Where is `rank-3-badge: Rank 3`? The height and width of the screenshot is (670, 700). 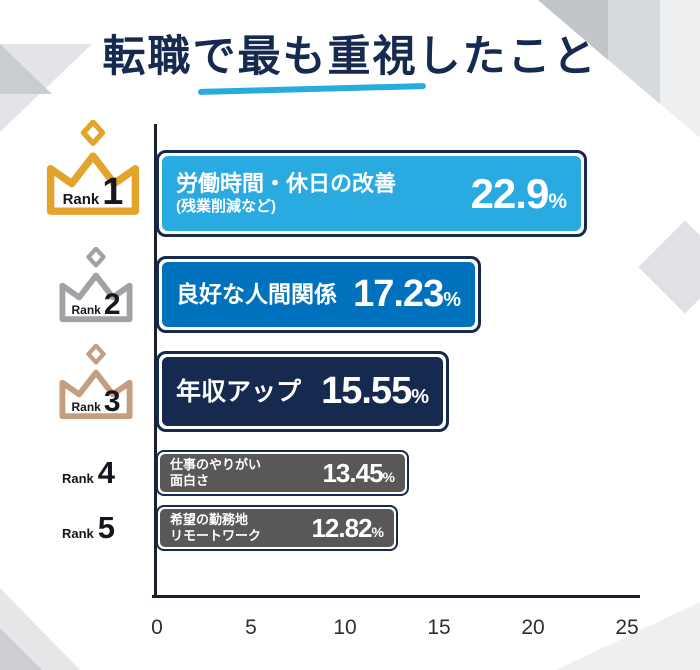
rank-3-badge: Rank 3 is located at coordinates (96, 382).